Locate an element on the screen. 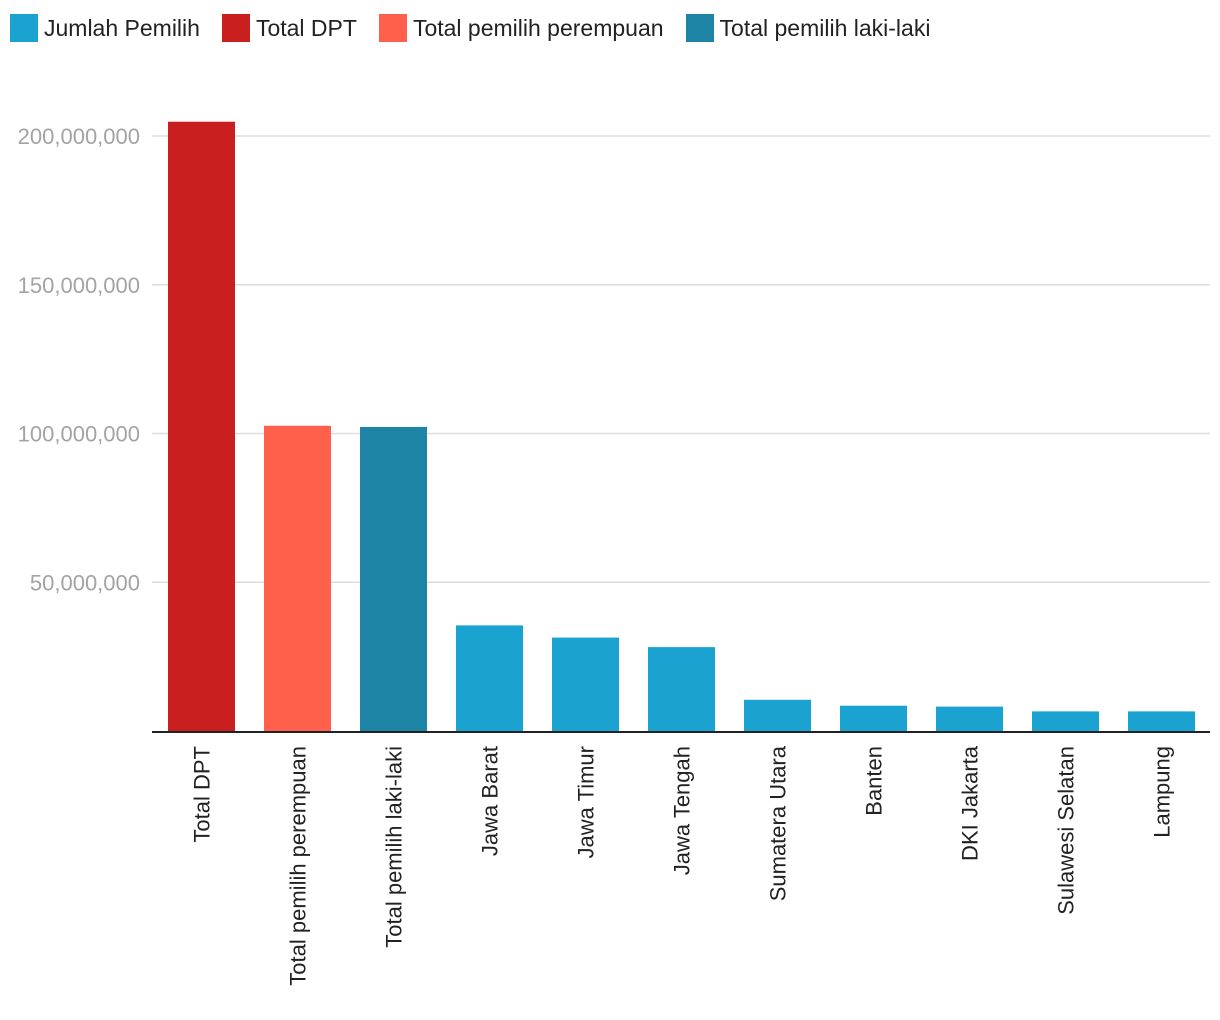 This screenshot has width=1220, height=1020. legend-label: Jumlah Pemilih is located at coordinates (122, 27).